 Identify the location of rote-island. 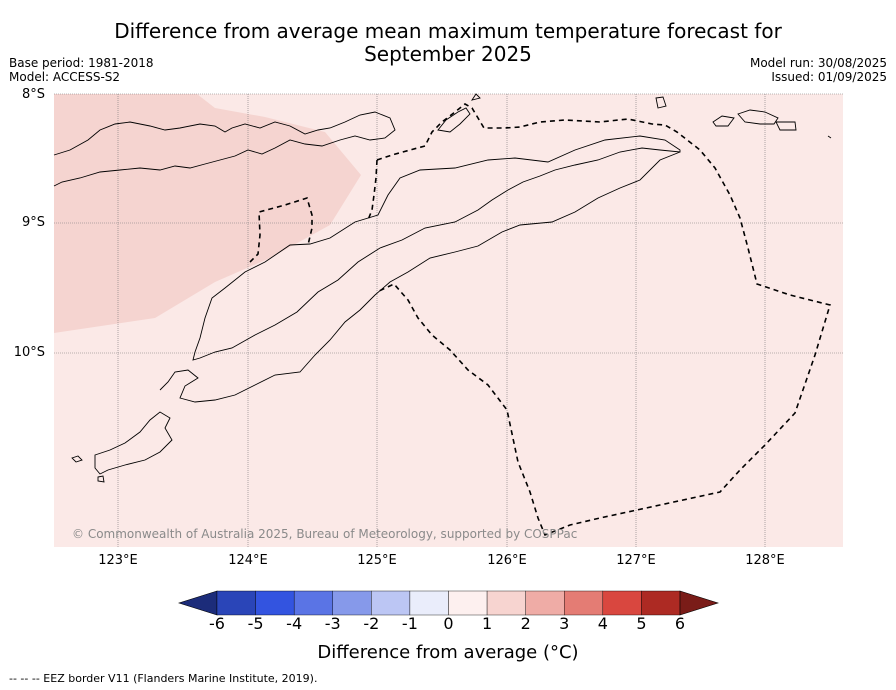
(122, 447).